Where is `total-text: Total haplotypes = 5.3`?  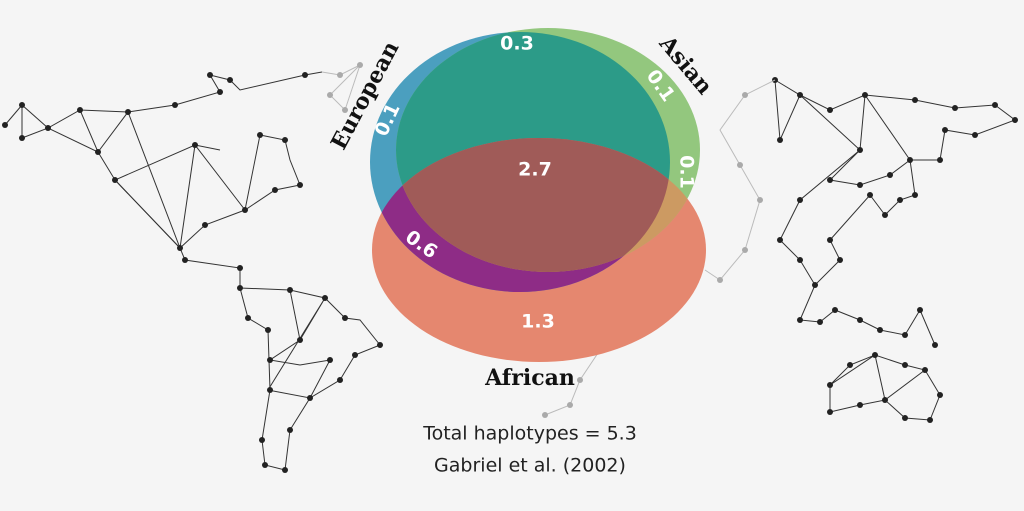 total-text: Total haplotypes = 5.3 is located at coordinates (529, 434).